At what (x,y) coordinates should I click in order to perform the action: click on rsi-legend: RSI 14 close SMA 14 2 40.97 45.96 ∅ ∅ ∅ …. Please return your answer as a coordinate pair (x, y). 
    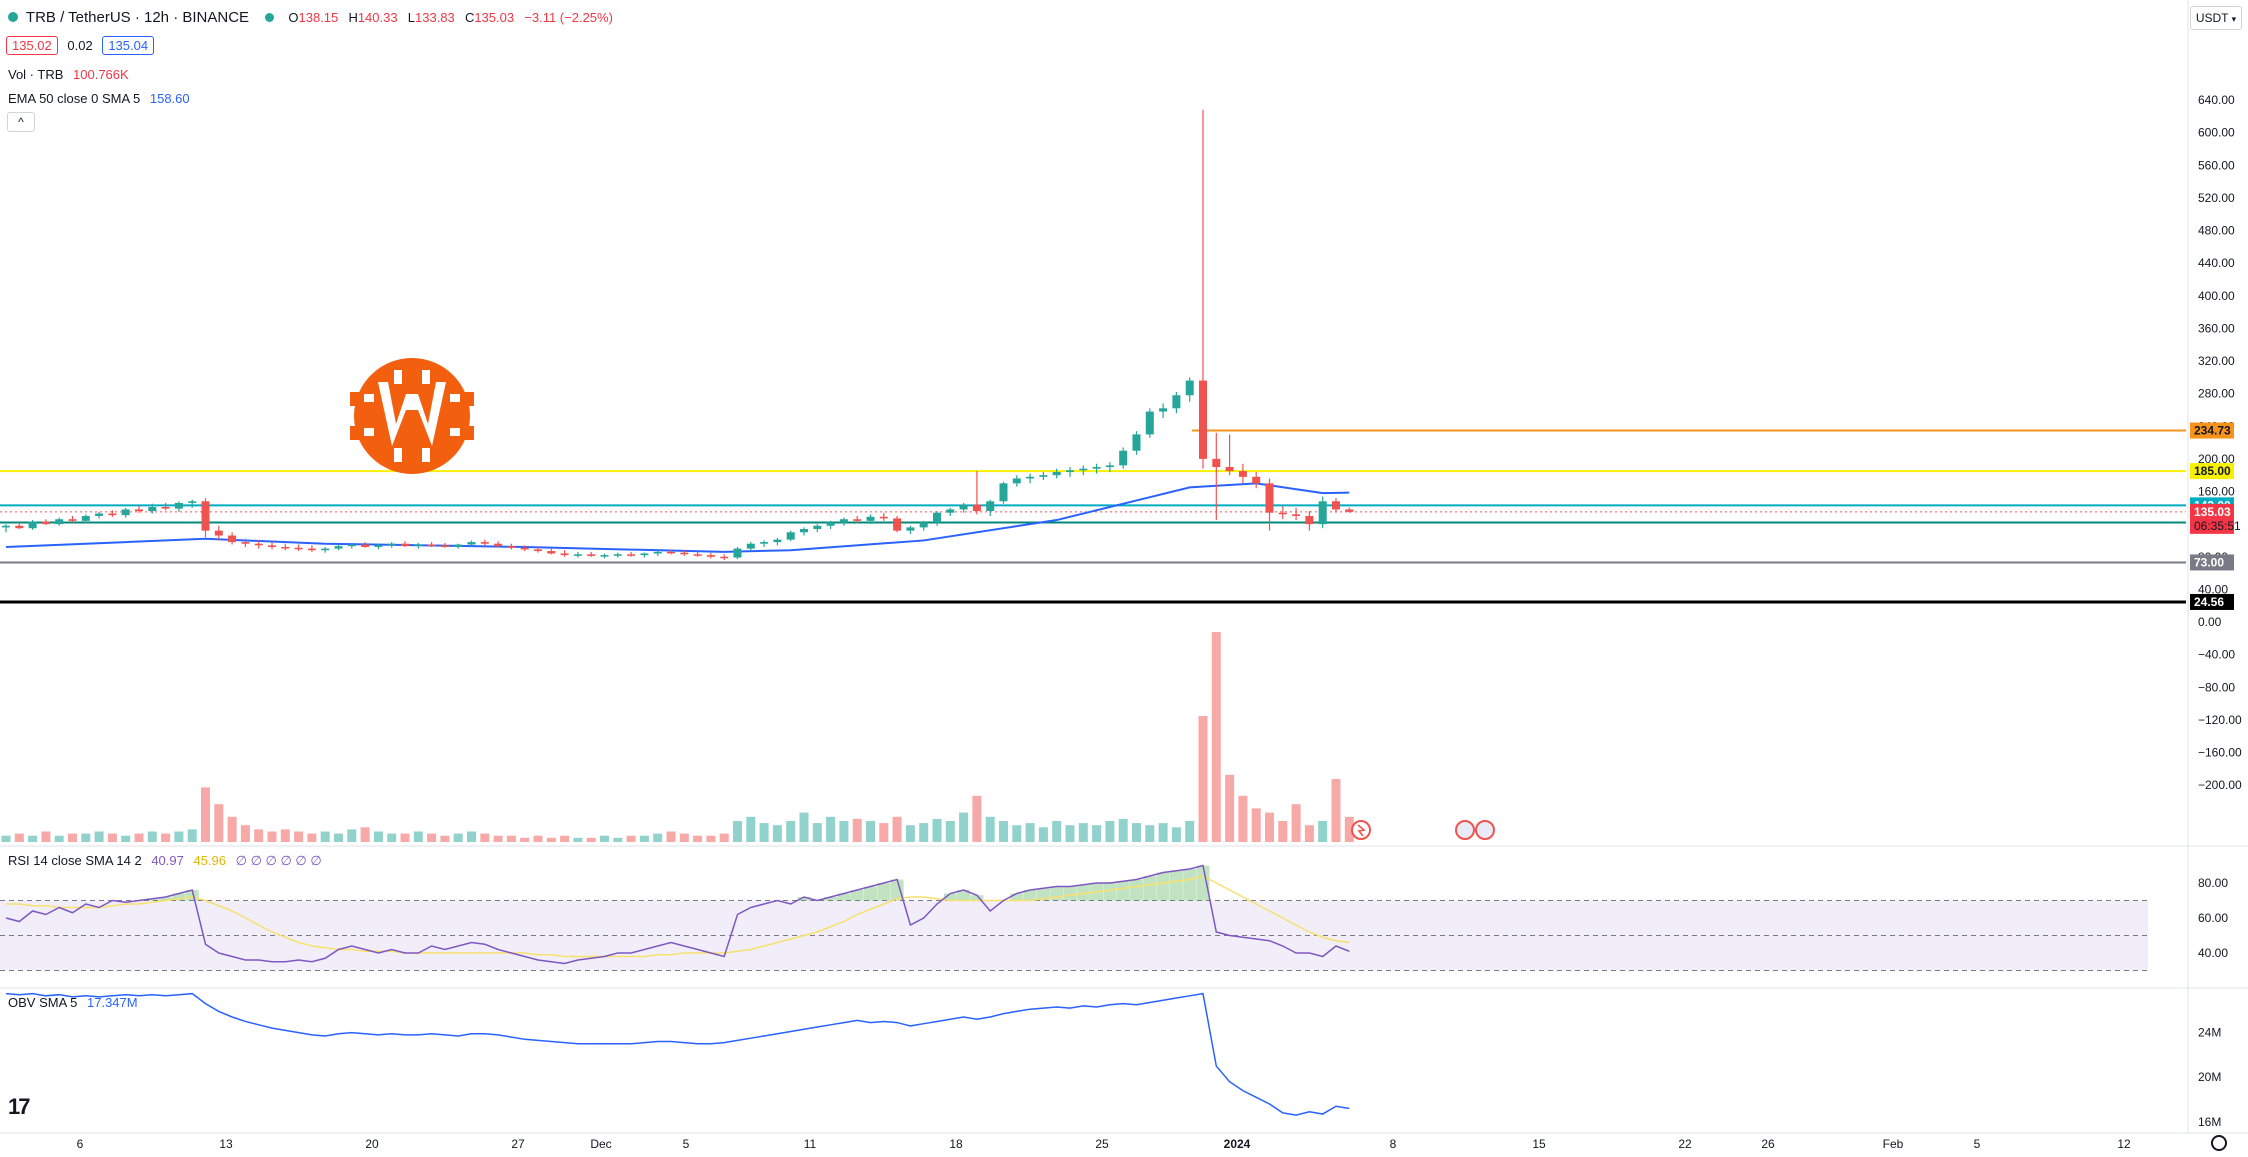
    Looking at the image, I should click on (168, 861).